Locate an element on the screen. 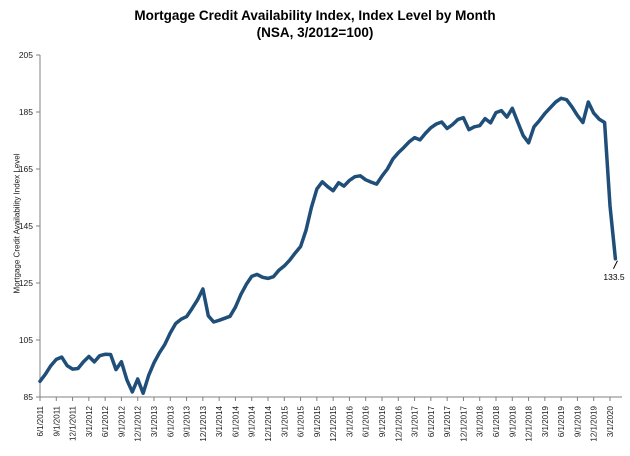  y-tick-label: 205 is located at coordinates (26, 55).